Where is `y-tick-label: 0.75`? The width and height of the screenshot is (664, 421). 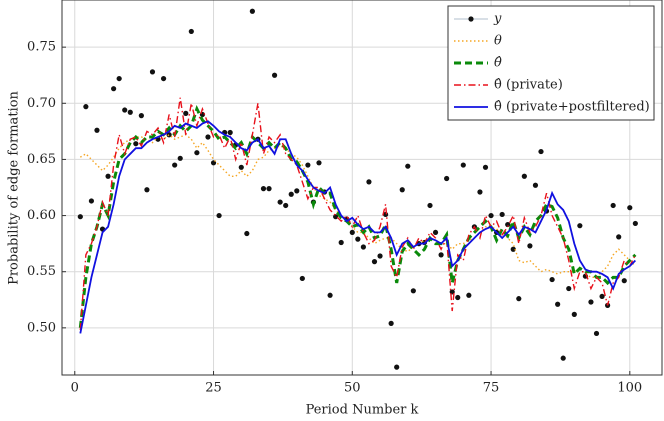 y-tick-label: 0.75 is located at coordinates (41, 47).